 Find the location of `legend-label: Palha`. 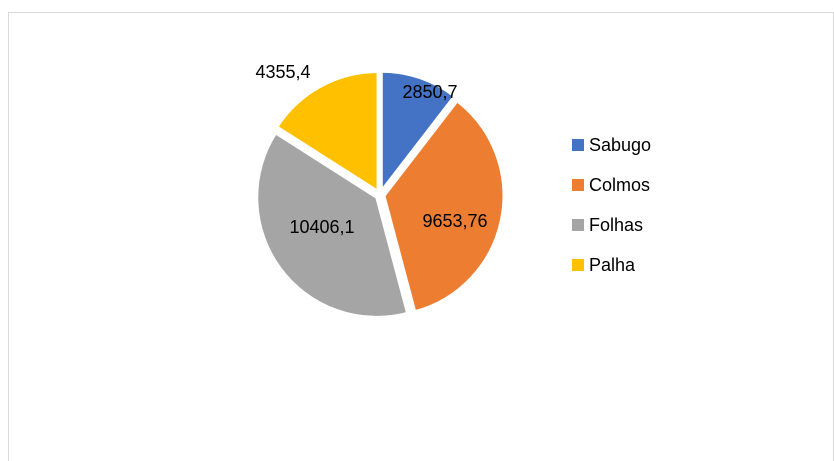

legend-label: Palha is located at coordinates (612, 265).